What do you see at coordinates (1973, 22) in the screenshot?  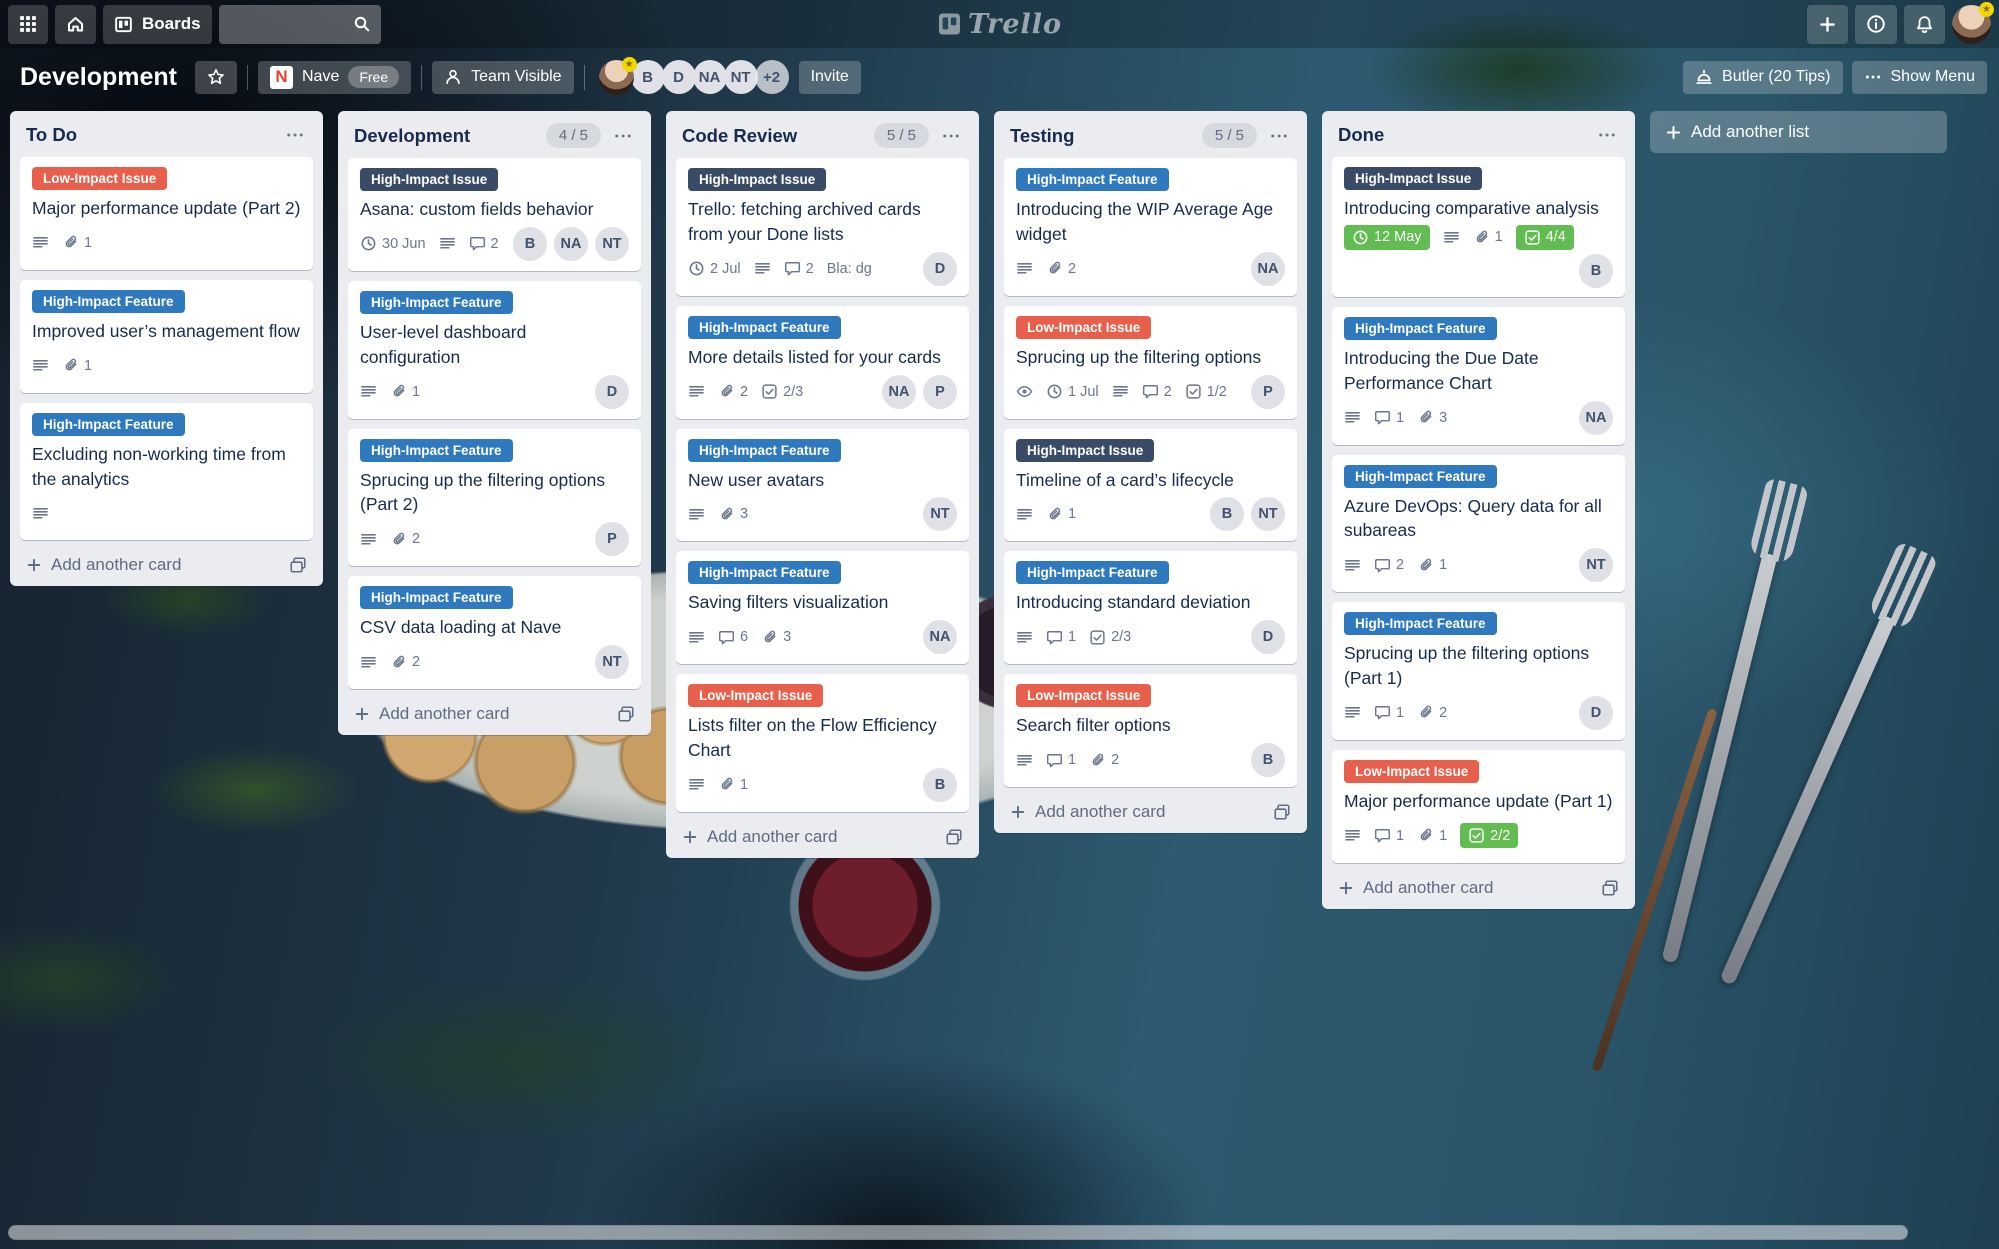 I see `user-avatar: ★` at bounding box center [1973, 22].